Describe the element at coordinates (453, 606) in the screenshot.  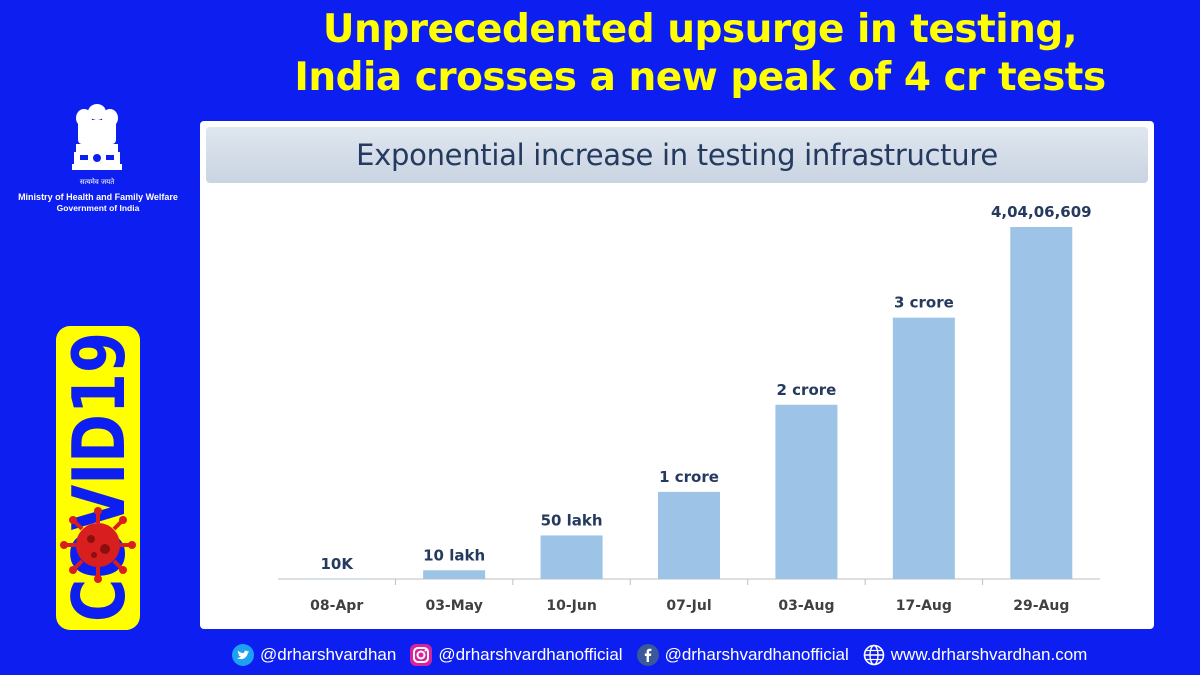
I see `x-tick-03-May: 03-May` at that location.